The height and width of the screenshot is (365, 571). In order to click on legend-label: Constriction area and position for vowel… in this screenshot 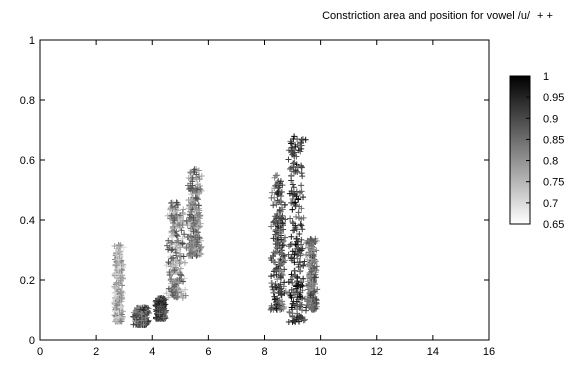, I will do `click(426, 16)`.